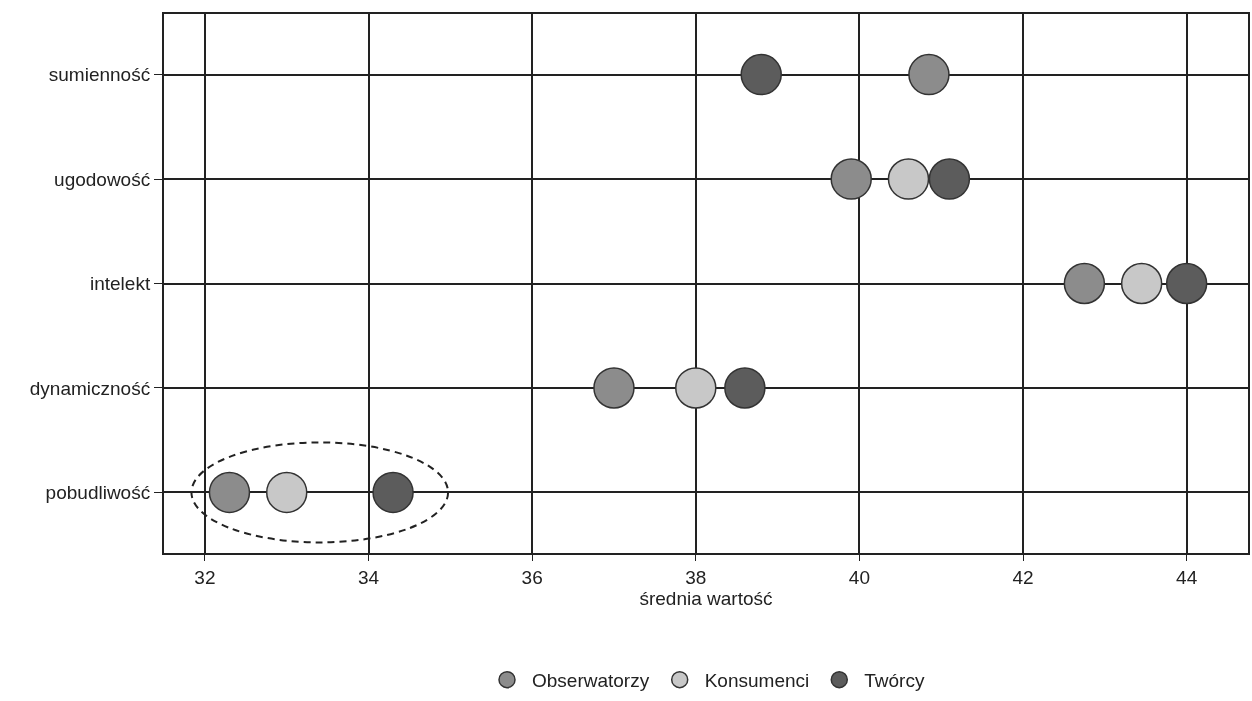 The height and width of the screenshot is (701, 1252). Describe the element at coordinates (757, 681) in the screenshot. I see `legend-label: Konsumenci` at that location.